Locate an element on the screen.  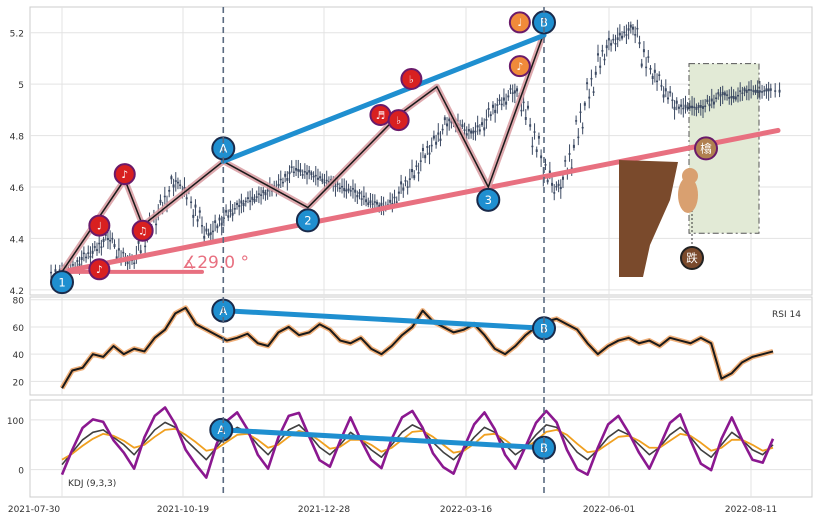
angle-label: ∡29.0 ° is located at coordinates (215, 263).